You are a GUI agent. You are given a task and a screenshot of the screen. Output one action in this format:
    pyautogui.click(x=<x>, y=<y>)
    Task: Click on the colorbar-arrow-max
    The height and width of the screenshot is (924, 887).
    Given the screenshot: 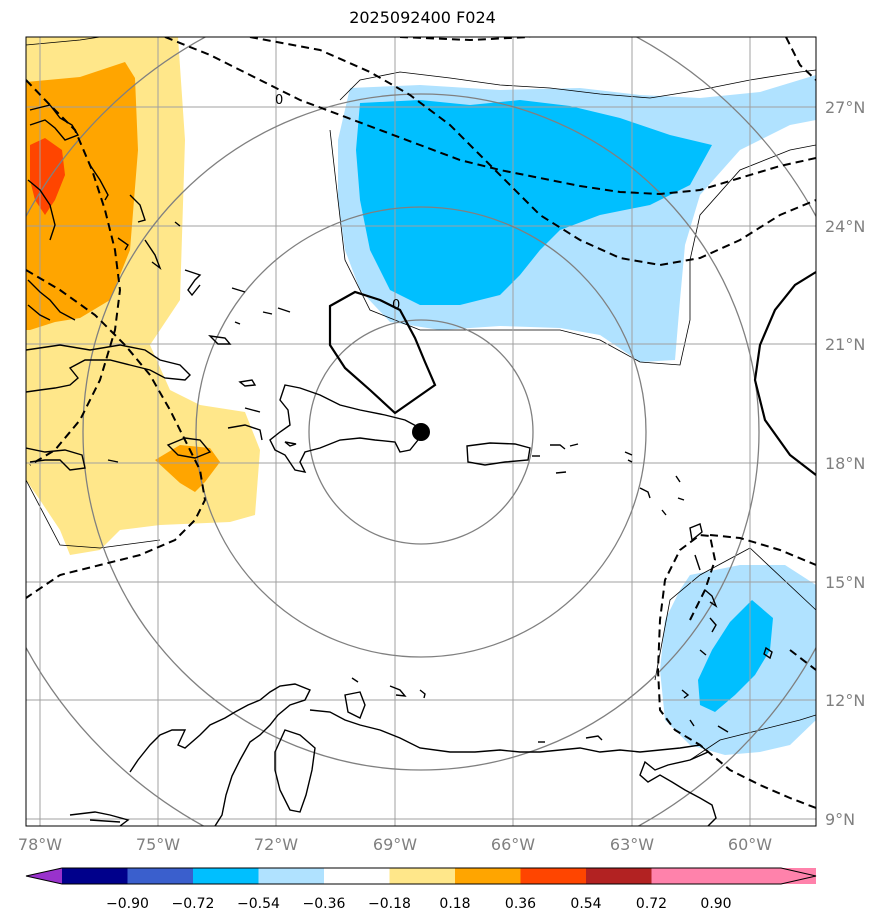 What is the action you would take?
    pyautogui.click(x=798, y=876)
    